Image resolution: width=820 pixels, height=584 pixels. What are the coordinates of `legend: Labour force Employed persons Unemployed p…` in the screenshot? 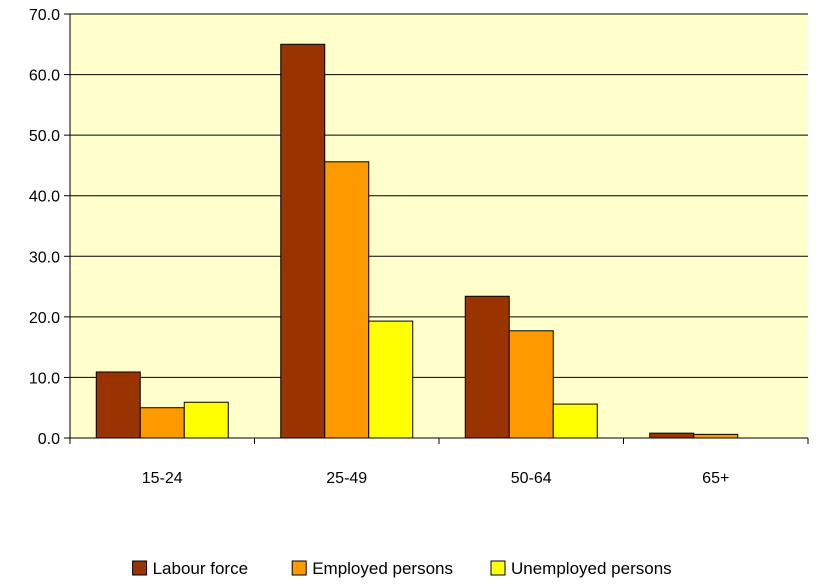 It's located at (402, 568).